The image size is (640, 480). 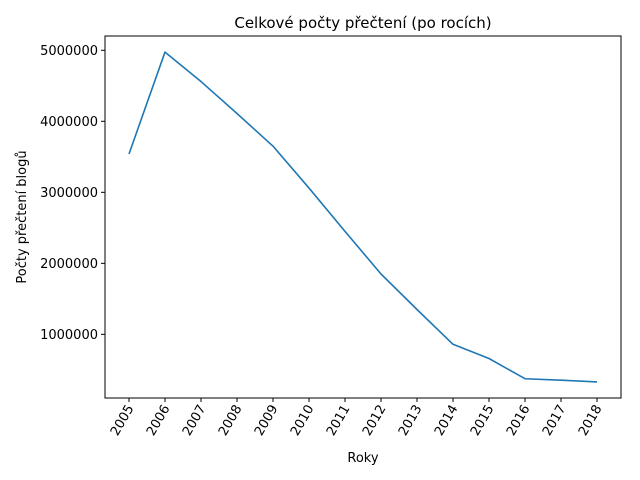 I want to click on x-tick-label: 2014, so click(x=447, y=421).